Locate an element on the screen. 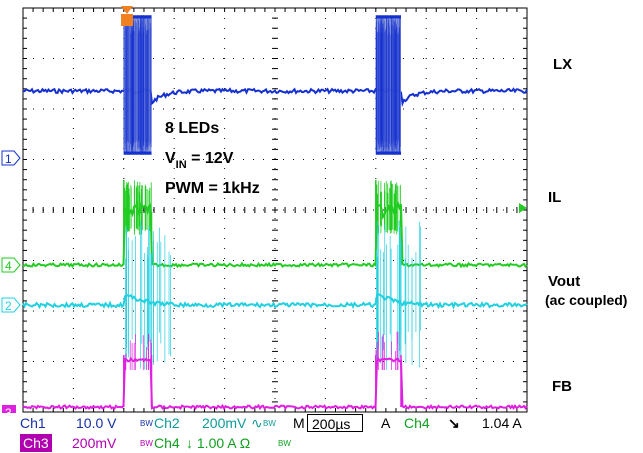 The image size is (643, 453). label-lx: LX is located at coordinates (562, 64).